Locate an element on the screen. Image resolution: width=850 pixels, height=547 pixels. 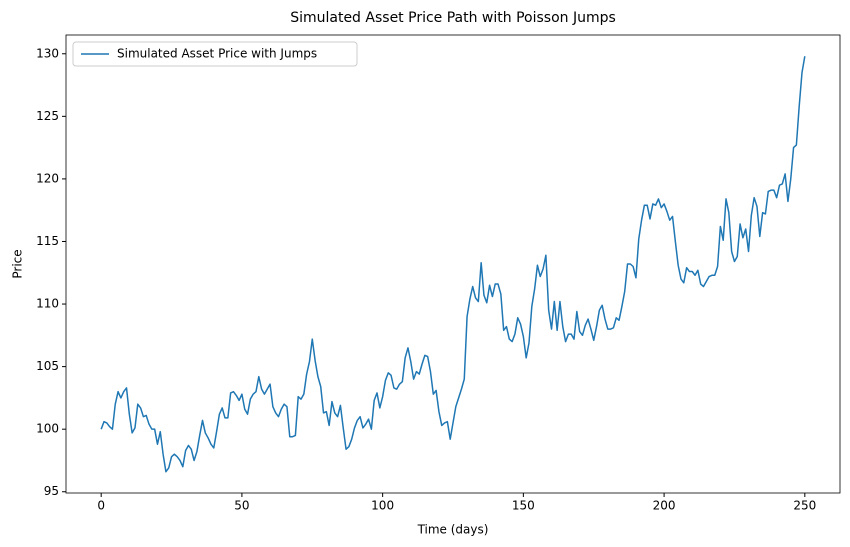
y-tick-label: 100 is located at coordinates (47, 429).